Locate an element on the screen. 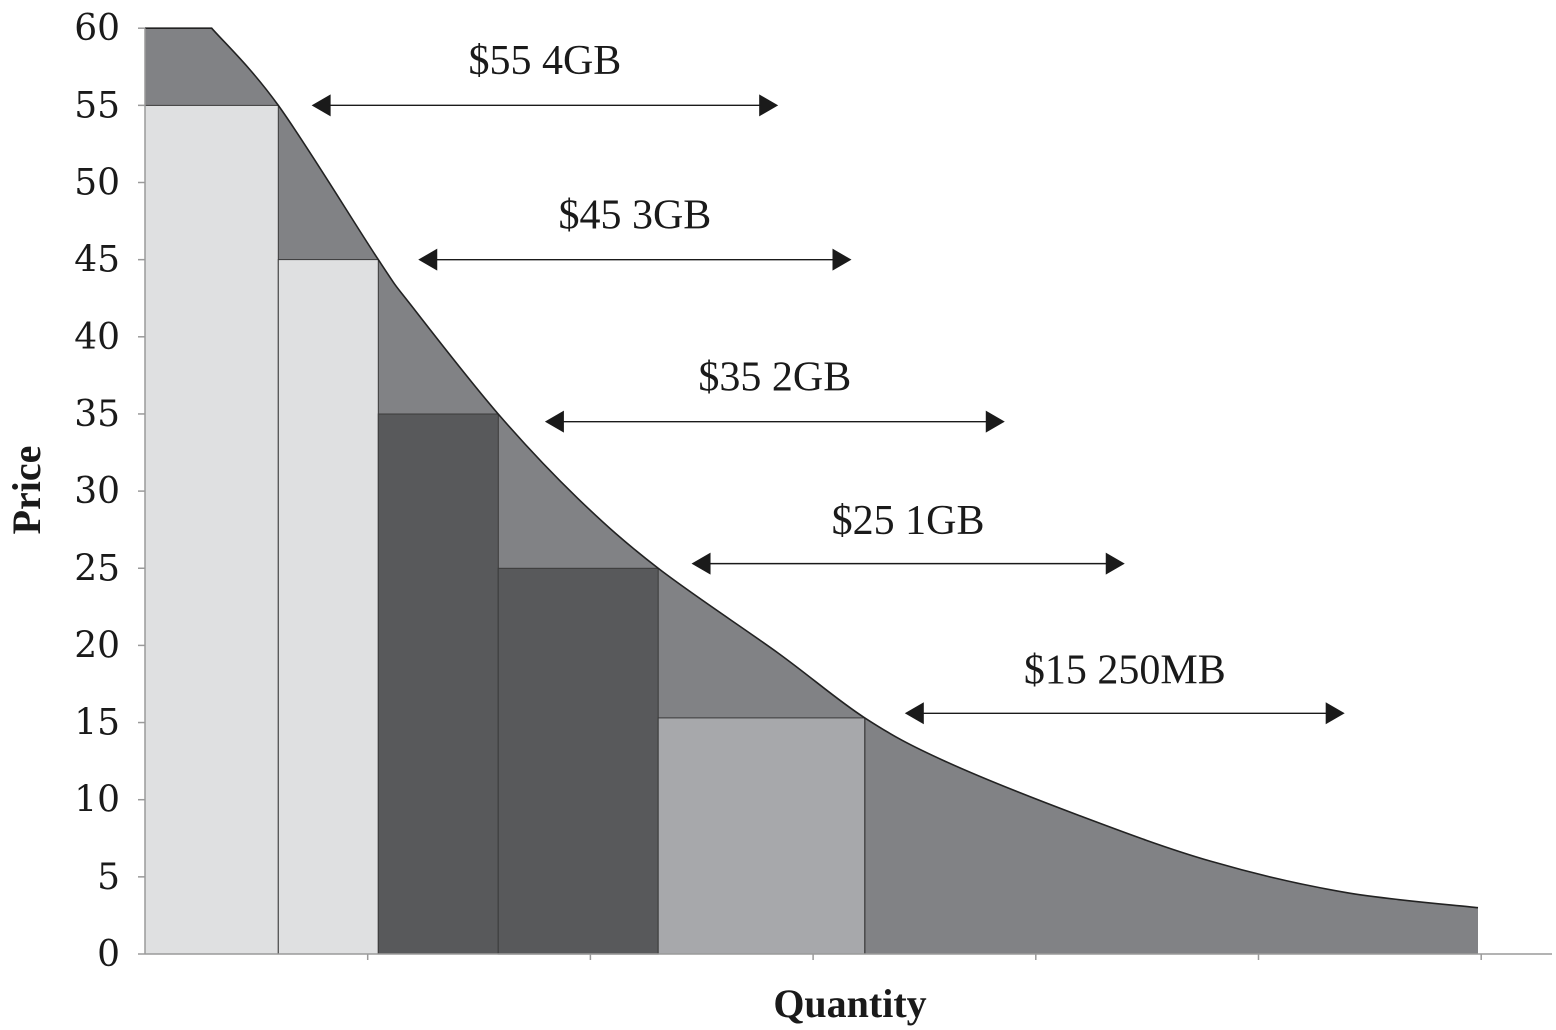 The image size is (1556, 1030). y-tick-label-50: 50 is located at coordinates (97, 183).